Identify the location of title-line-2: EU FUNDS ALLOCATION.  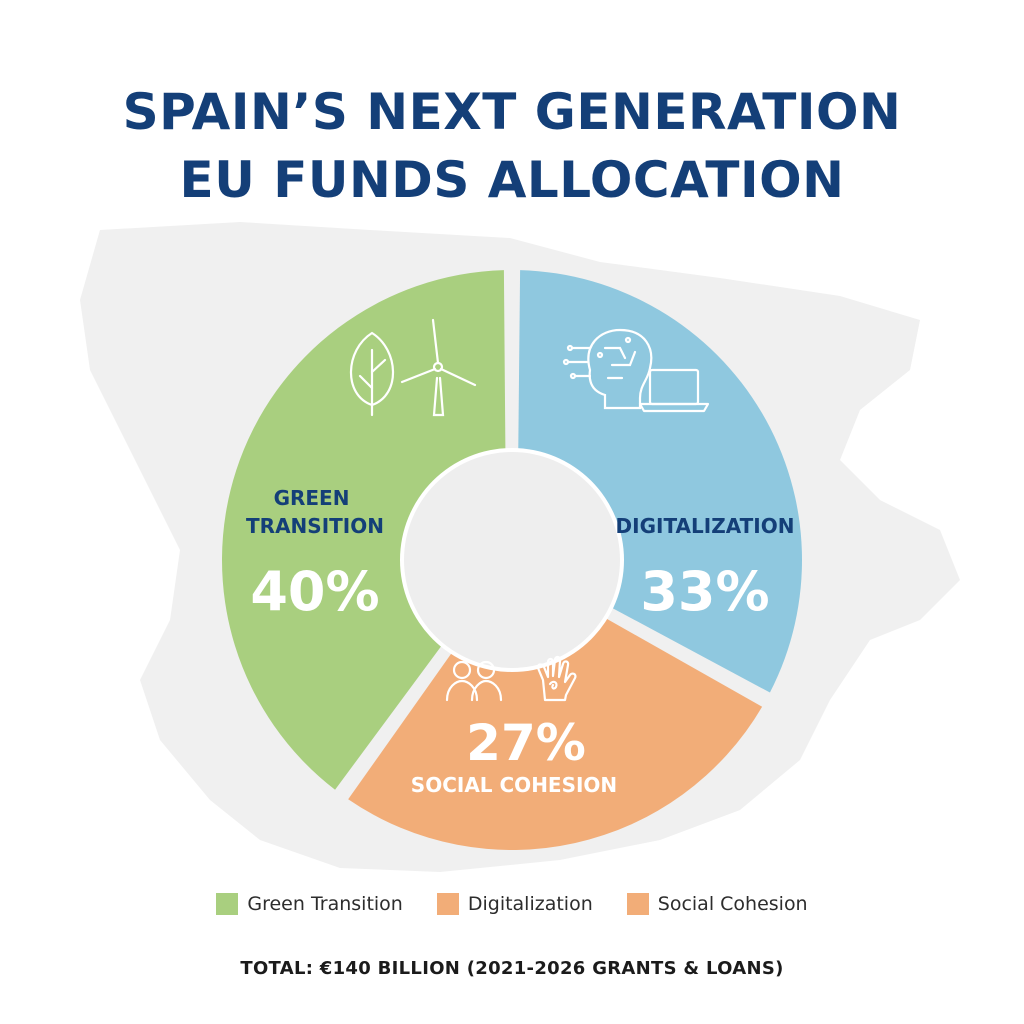
(512, 180).